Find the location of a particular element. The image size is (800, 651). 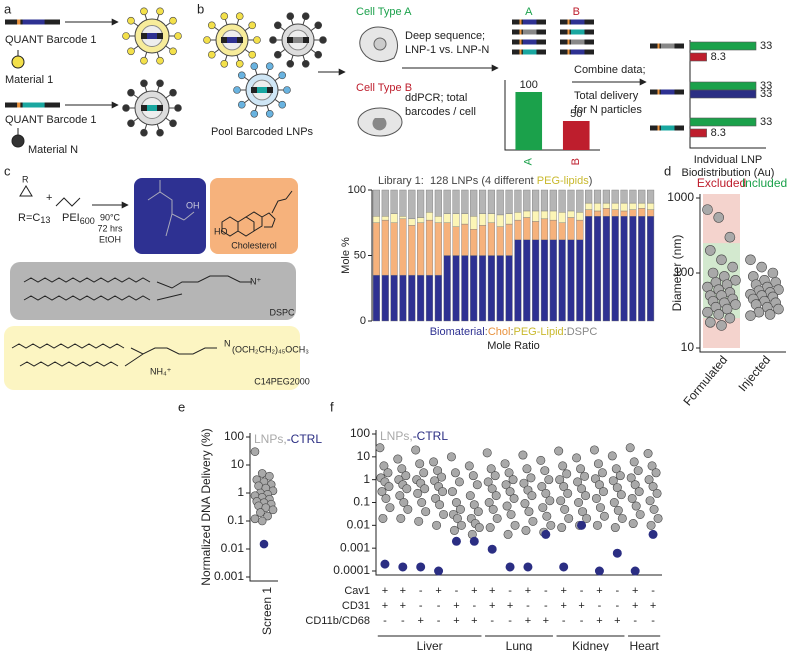

legend: Biomaterial:Chol:PEG-Lipid:DSPC is located at coordinates (514, 332).